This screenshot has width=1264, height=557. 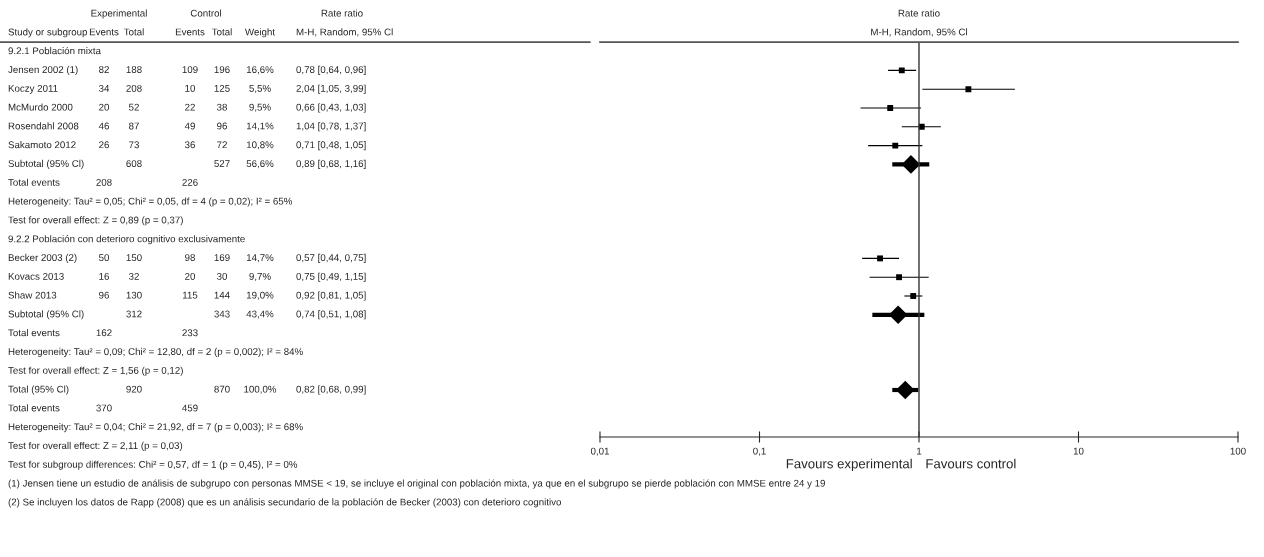 What do you see at coordinates (919, 451) in the screenshot?
I see `x-tick-label: 1` at bounding box center [919, 451].